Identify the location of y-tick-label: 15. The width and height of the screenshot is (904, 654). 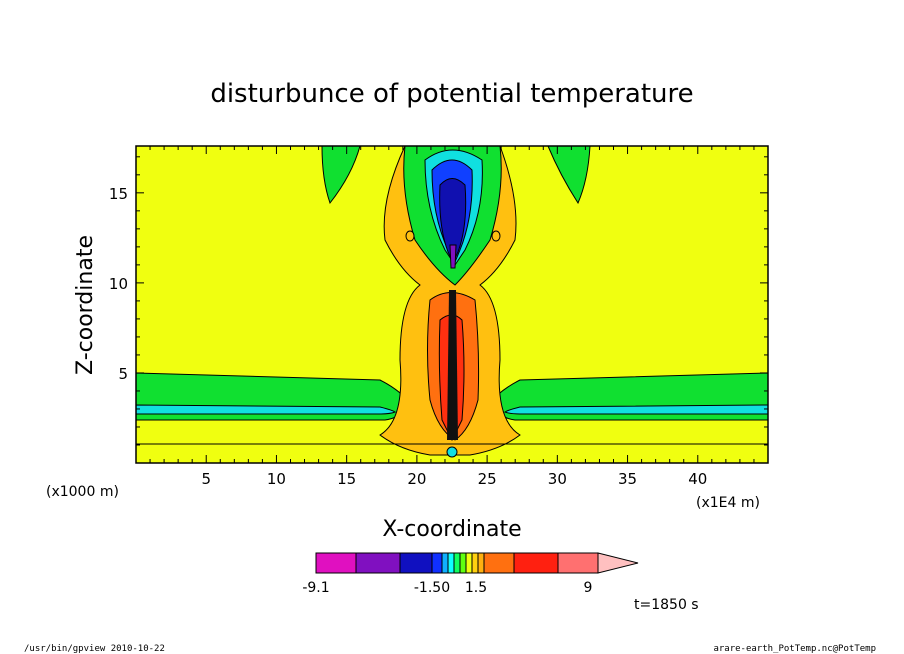
(118, 194).